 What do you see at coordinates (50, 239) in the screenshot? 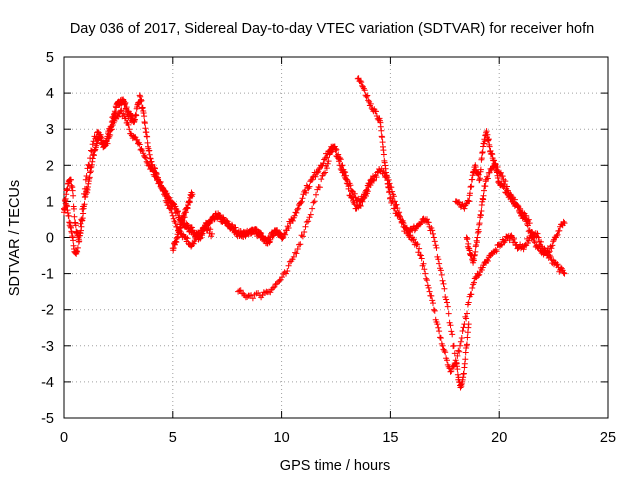
I see `y-tick-label: 0` at bounding box center [50, 239].